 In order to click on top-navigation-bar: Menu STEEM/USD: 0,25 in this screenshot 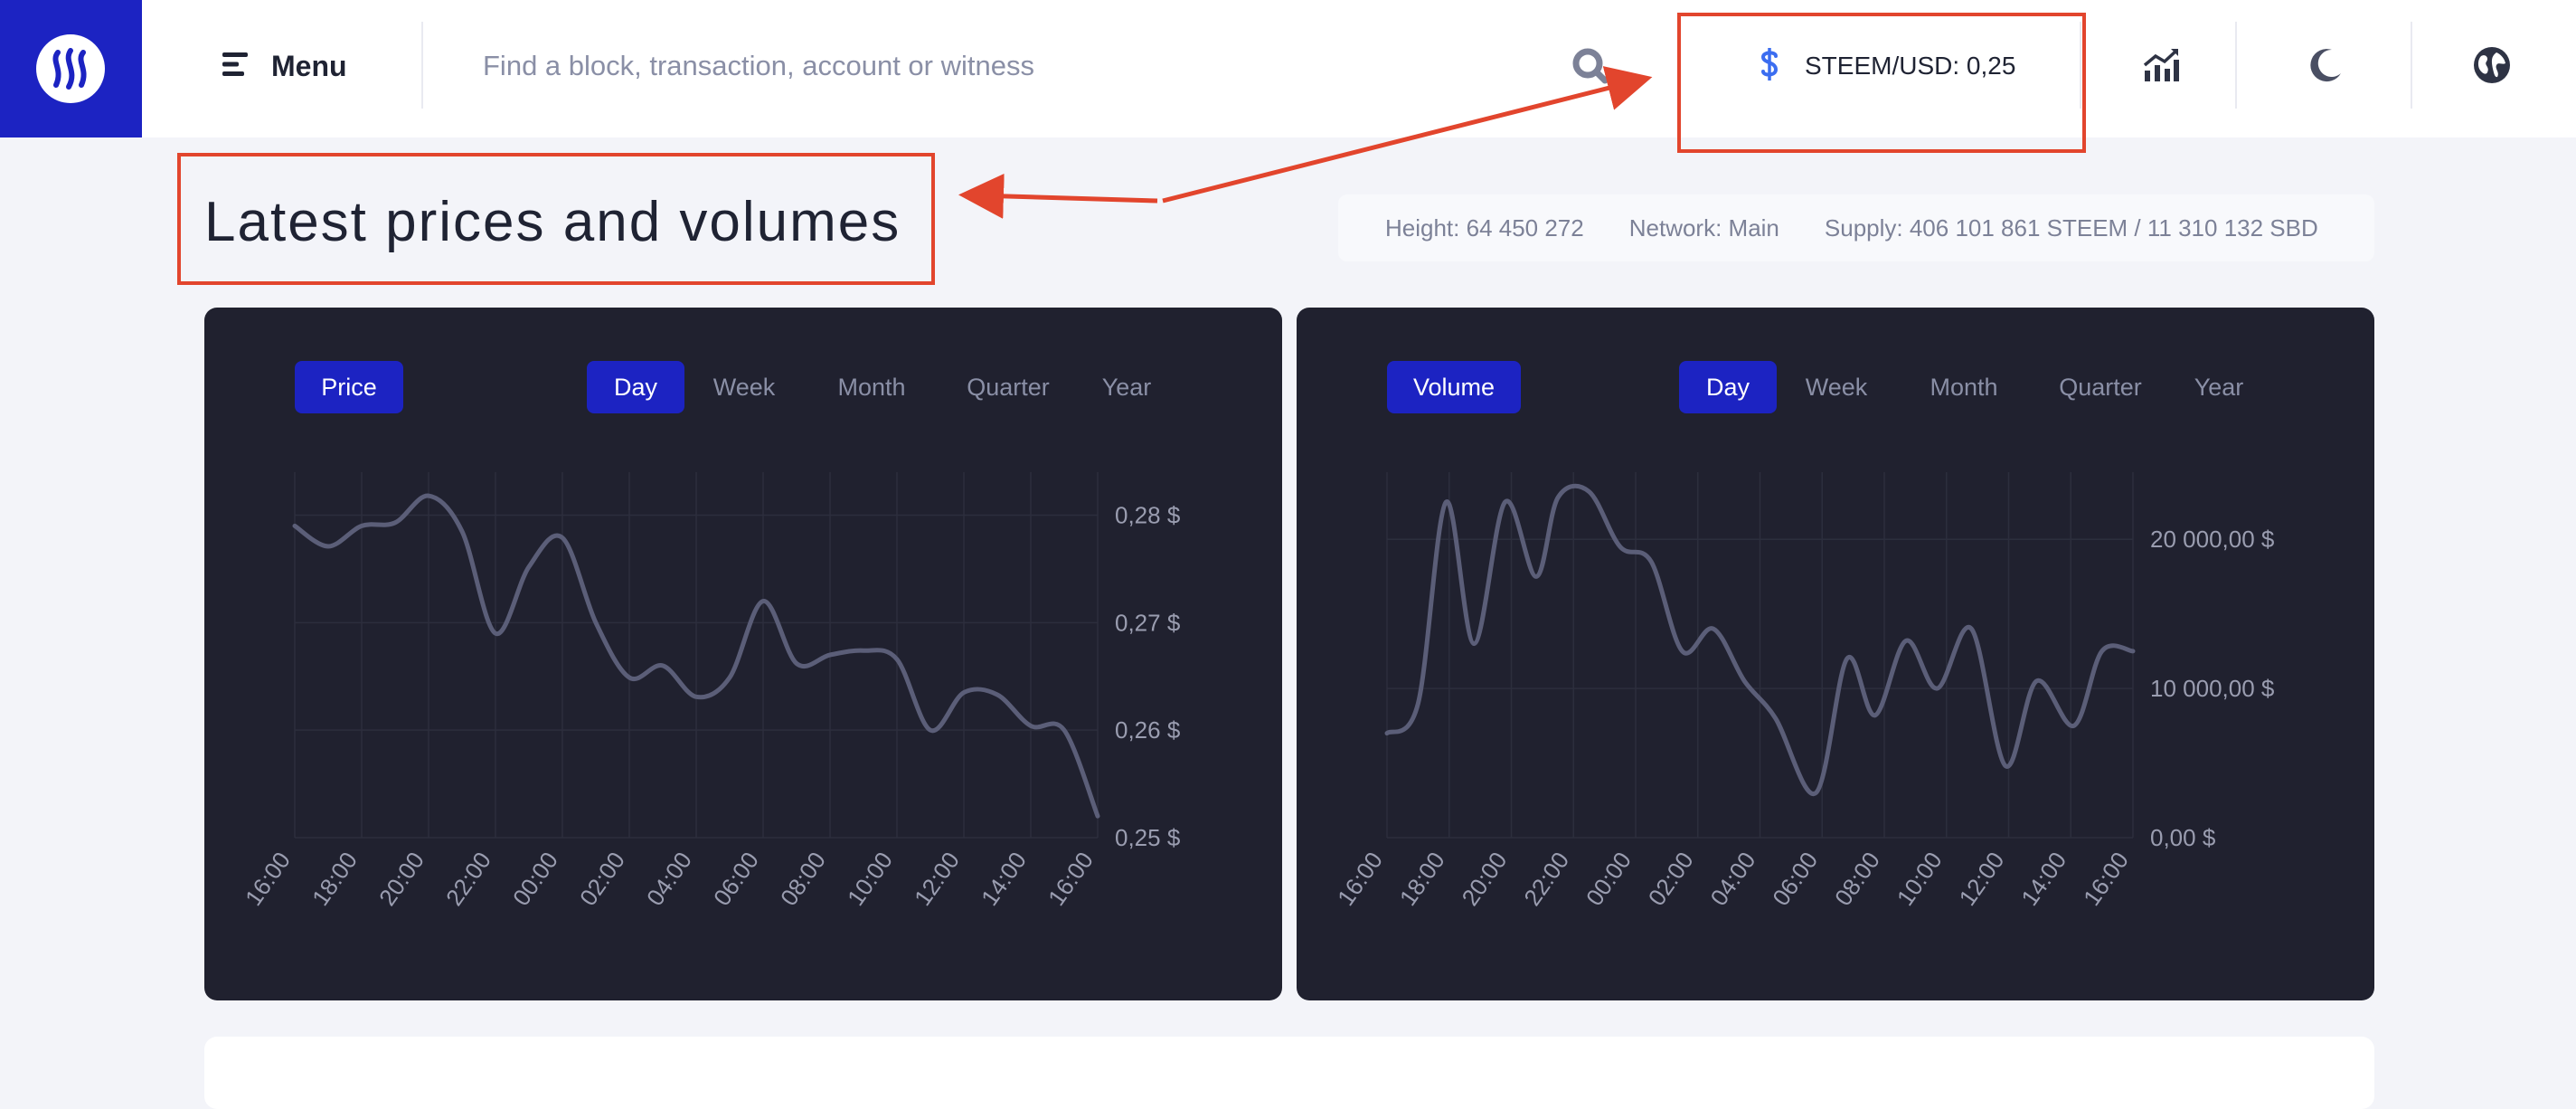, I will do `click(1288, 68)`.